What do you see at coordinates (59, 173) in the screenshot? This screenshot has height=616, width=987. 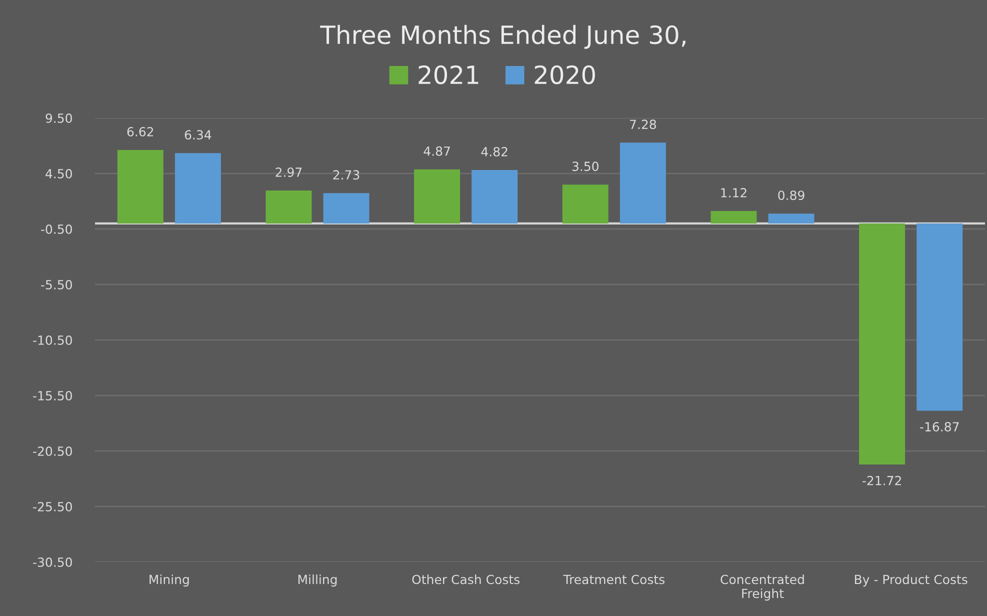 I see `y-tick-label: 4.50` at bounding box center [59, 173].